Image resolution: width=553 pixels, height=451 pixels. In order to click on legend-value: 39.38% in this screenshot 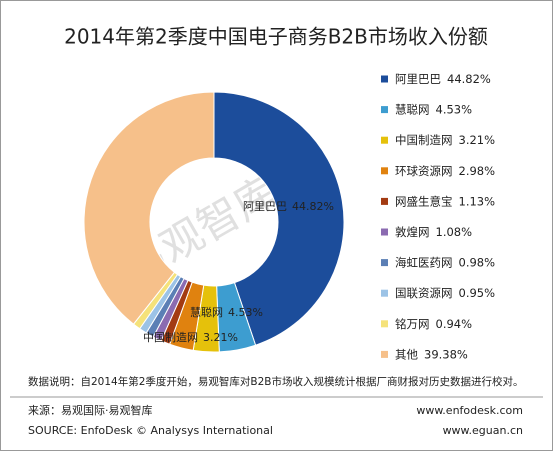, I will do `click(446, 354)`.